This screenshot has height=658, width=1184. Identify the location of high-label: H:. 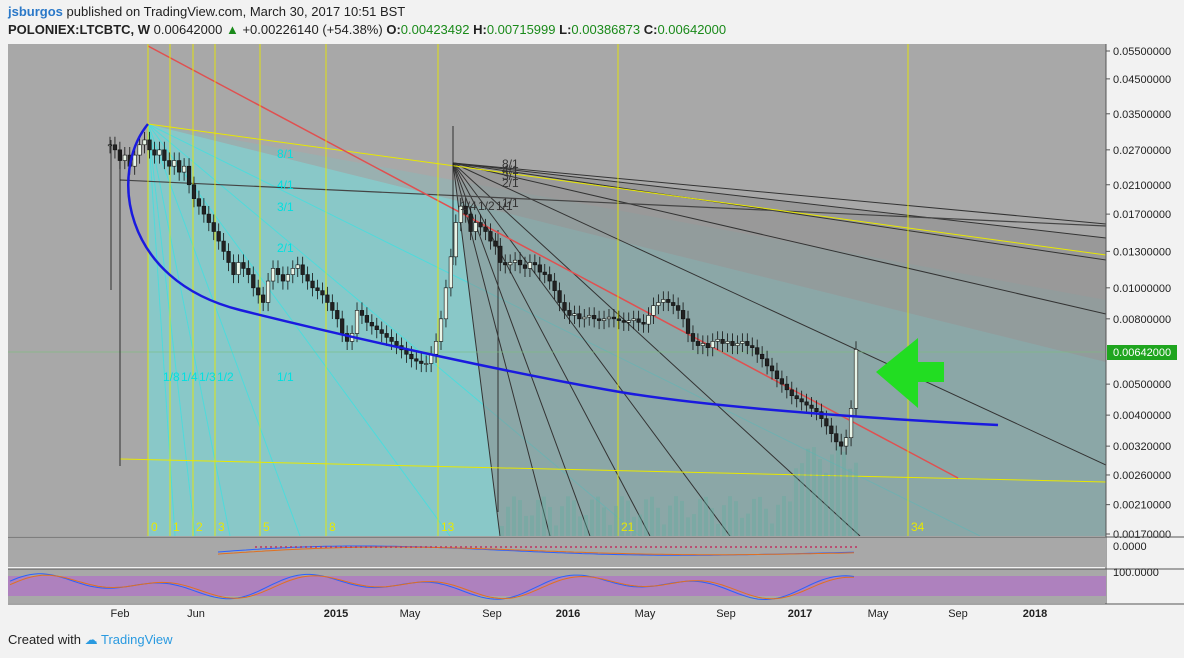
(480, 29).